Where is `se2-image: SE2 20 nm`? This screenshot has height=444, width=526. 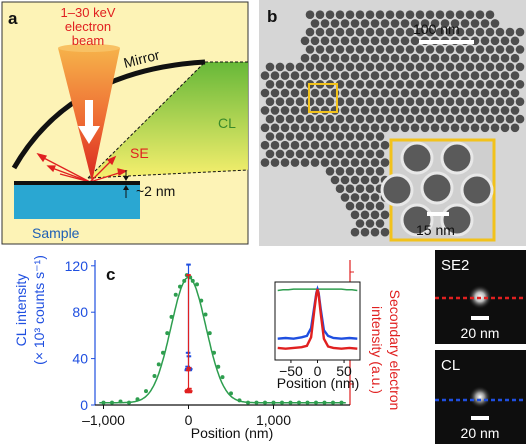
se2-image: SE2 20 nm is located at coordinates (480, 297).